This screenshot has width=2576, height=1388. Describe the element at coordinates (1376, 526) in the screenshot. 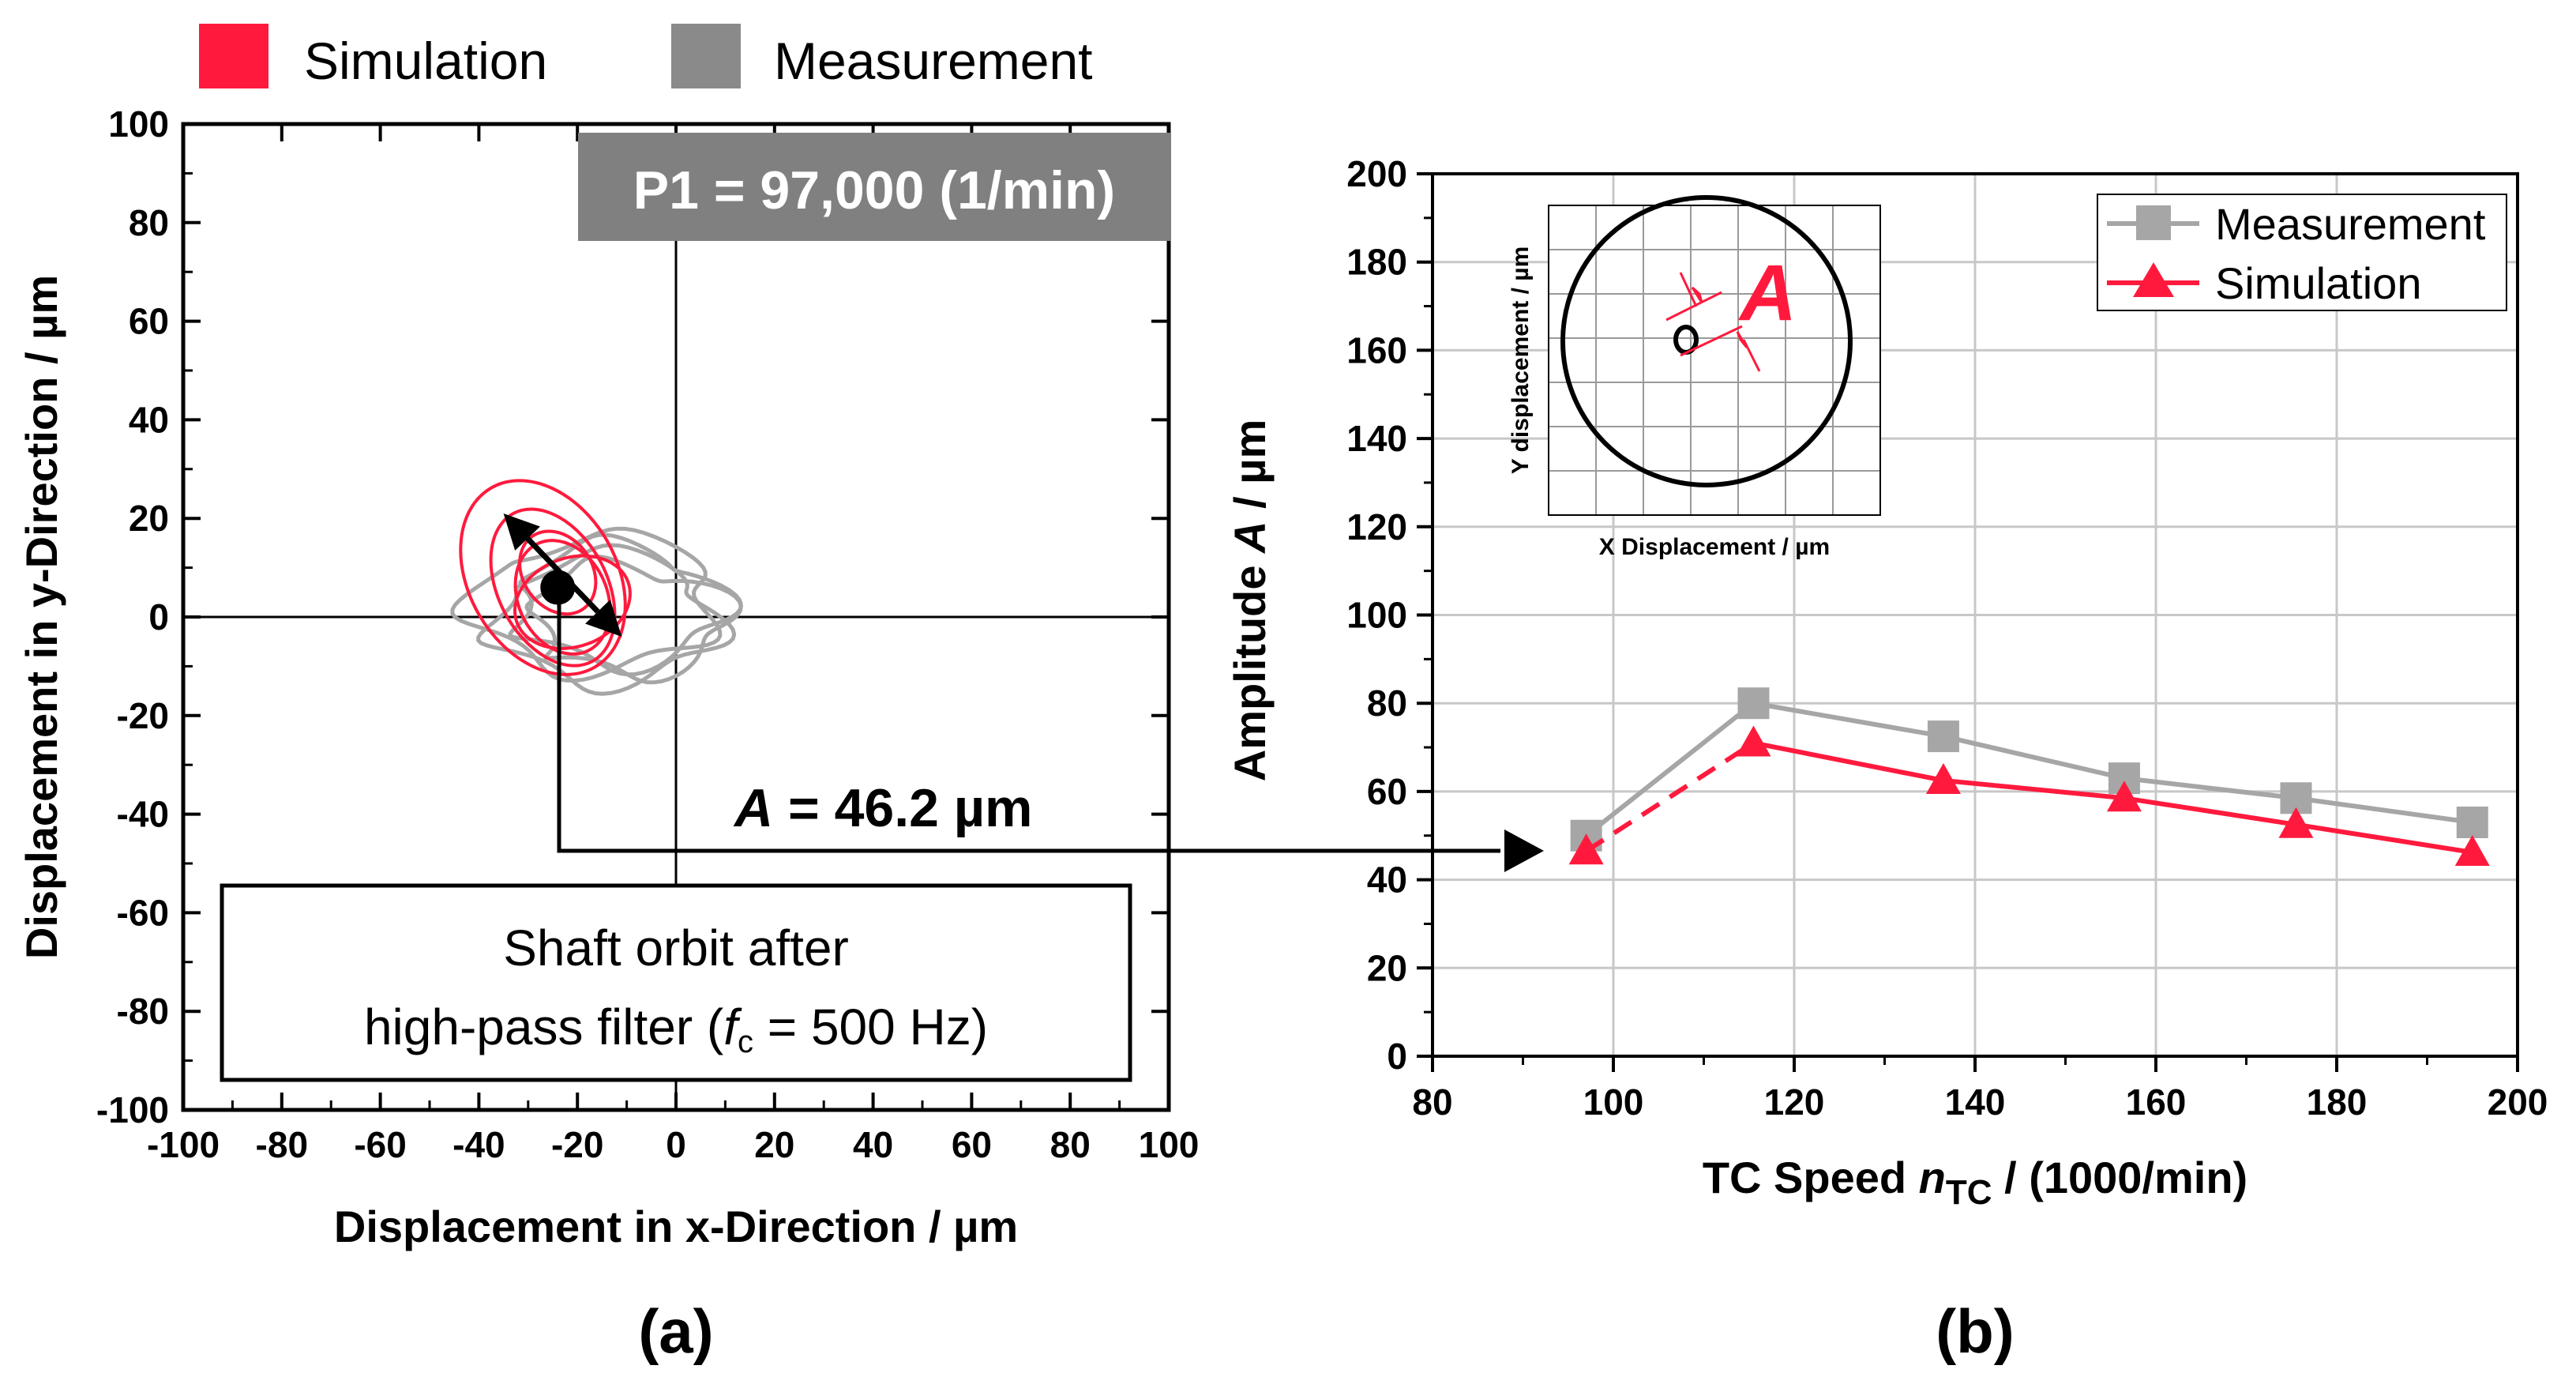

I see `y-tick-label: 120` at that location.